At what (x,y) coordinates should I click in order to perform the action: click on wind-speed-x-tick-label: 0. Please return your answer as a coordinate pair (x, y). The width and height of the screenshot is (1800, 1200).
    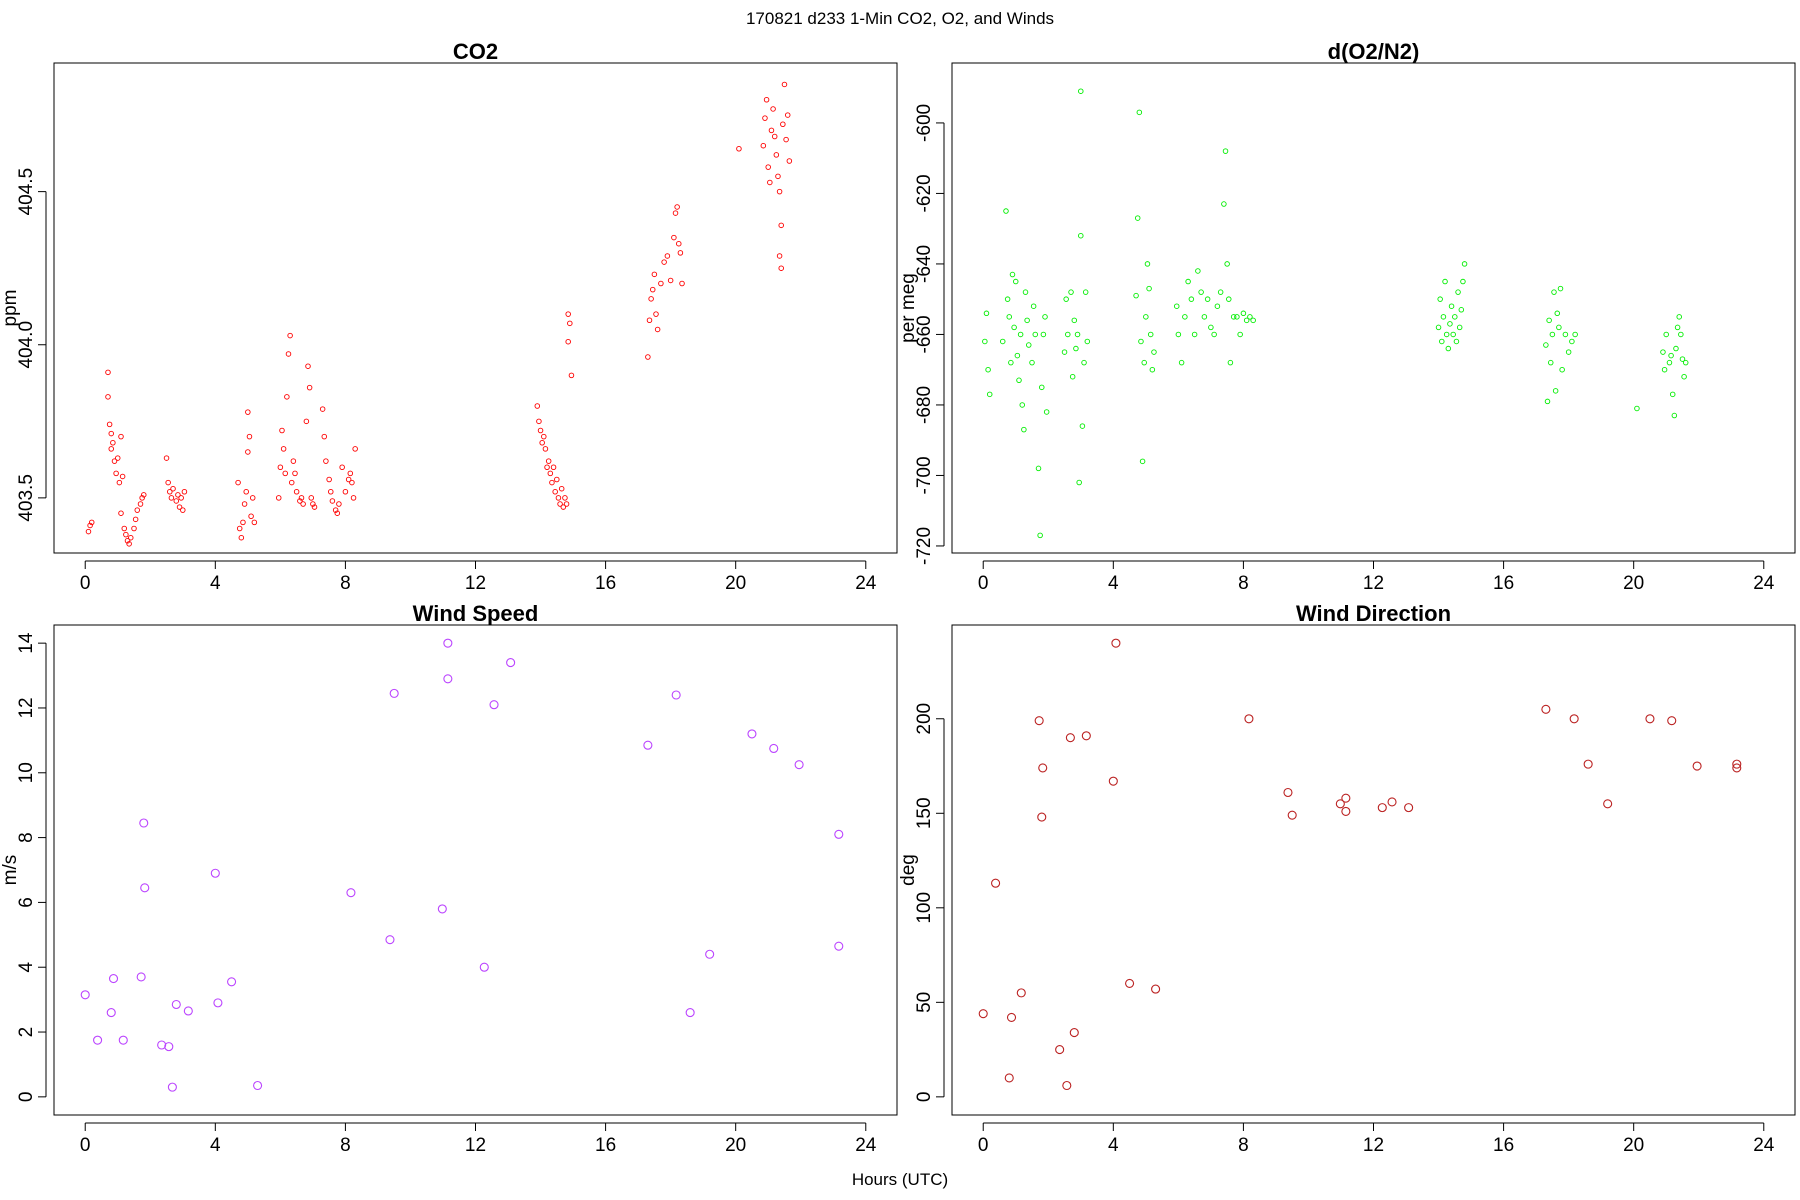
    Looking at the image, I should click on (85, 1145).